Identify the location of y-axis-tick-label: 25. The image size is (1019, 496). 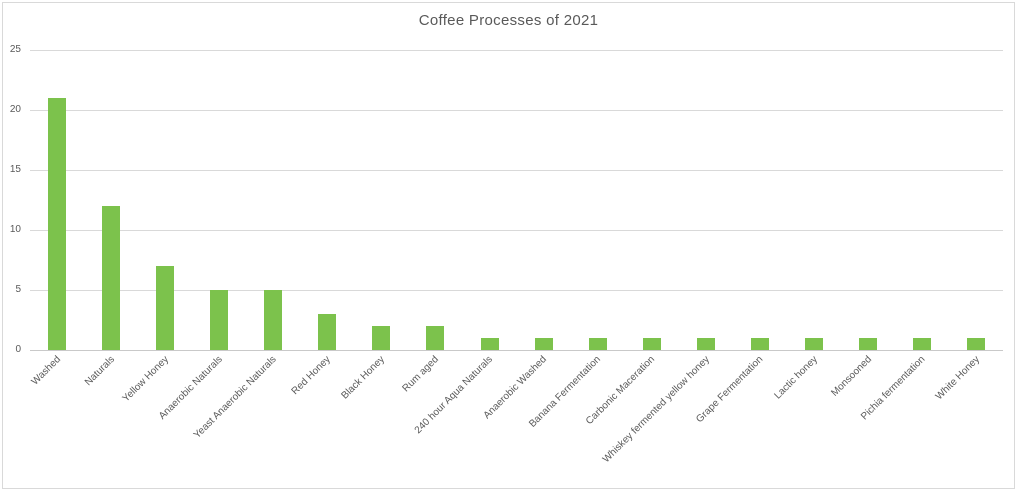
(15, 49).